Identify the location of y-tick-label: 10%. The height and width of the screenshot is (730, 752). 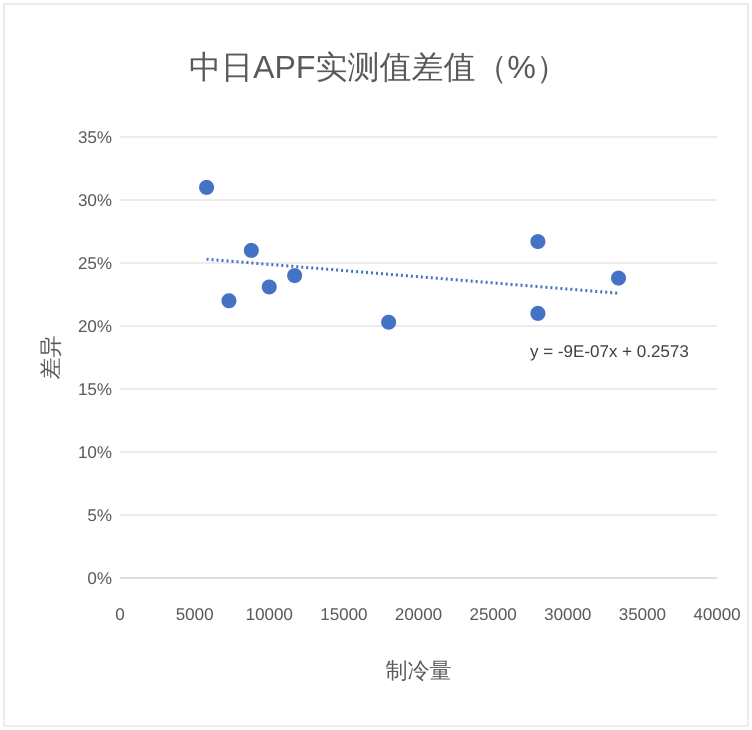
(95, 452).